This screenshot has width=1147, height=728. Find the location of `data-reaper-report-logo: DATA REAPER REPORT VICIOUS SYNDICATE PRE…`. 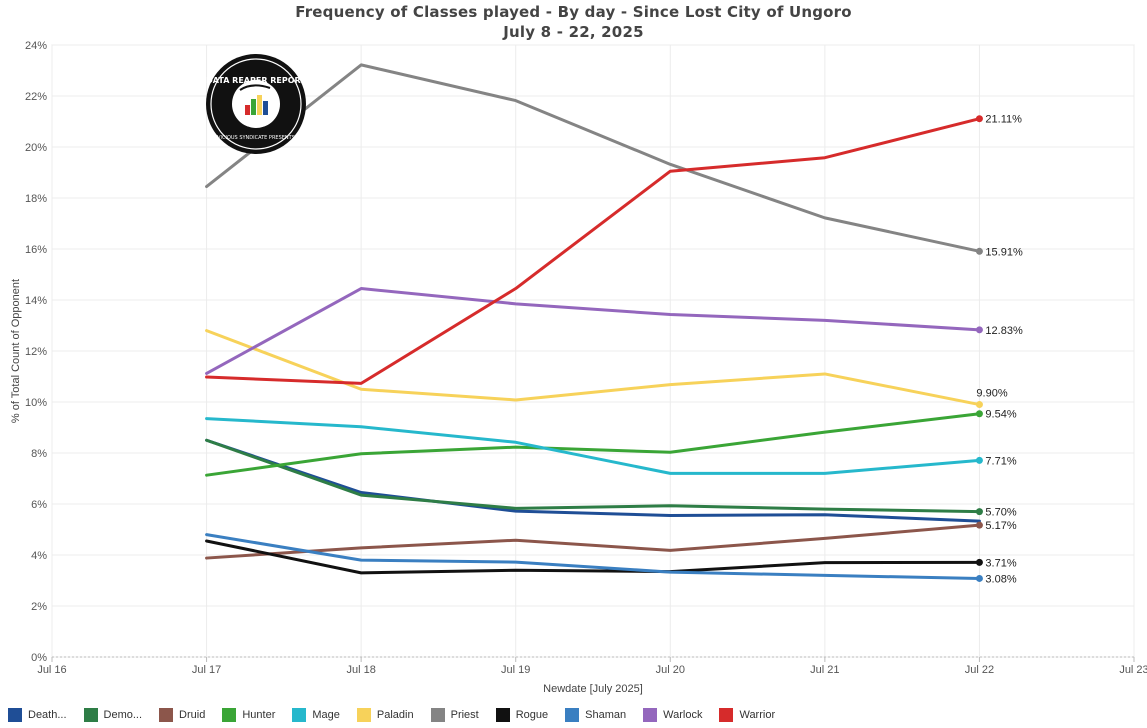

data-reaper-report-logo: DATA REAPER REPORT VICIOUS SYNDICATE PRE… is located at coordinates (256, 104).